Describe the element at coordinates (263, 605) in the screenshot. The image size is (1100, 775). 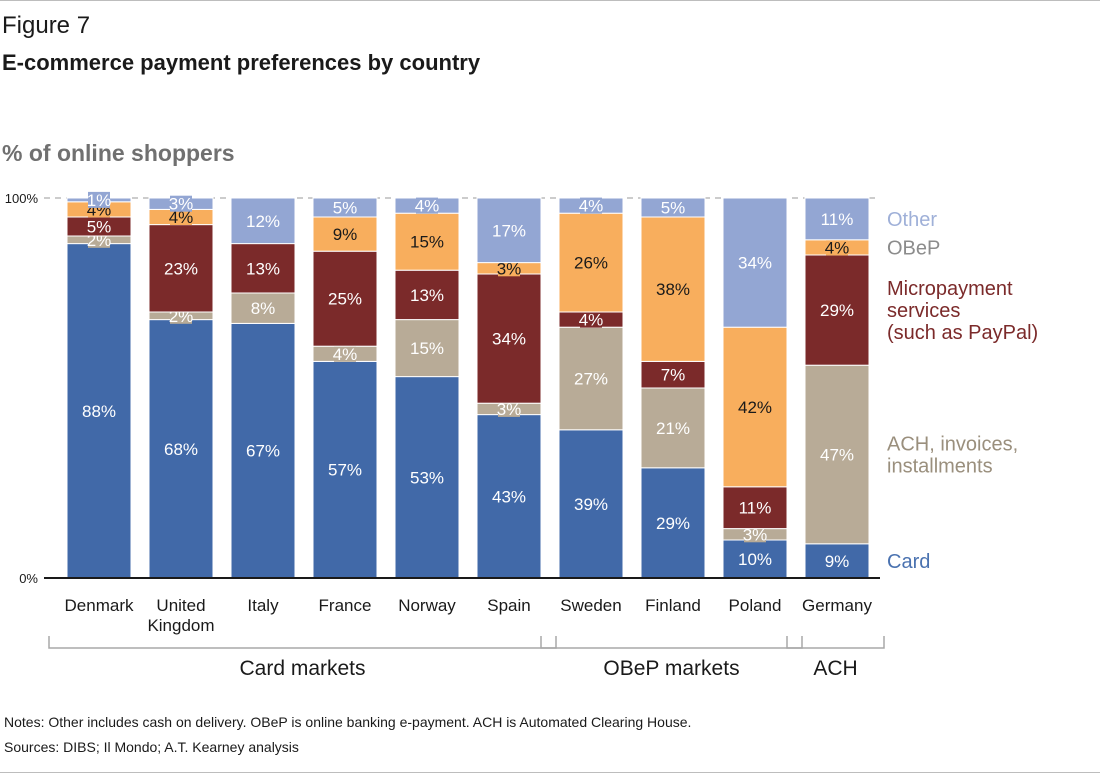
I see `category-label: Italy` at that location.